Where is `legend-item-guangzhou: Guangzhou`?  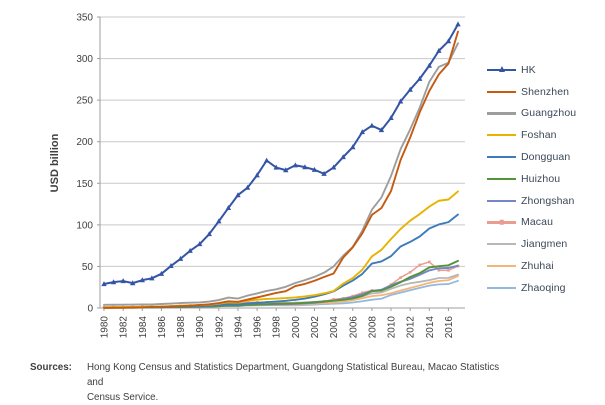 legend-item-guangzhou: Guangzhou is located at coordinates (531, 114).